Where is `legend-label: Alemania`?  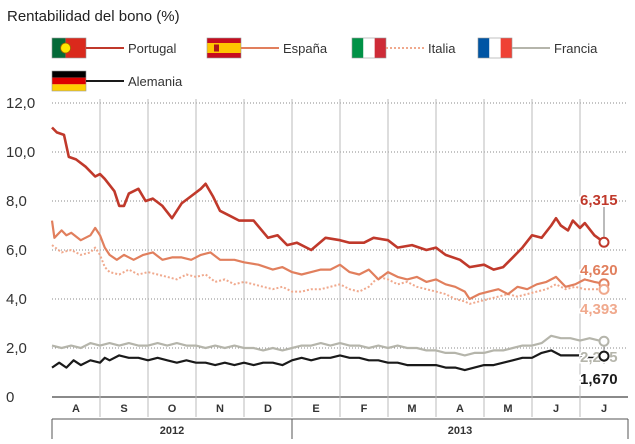
legend-label: Alemania is located at coordinates (155, 81).